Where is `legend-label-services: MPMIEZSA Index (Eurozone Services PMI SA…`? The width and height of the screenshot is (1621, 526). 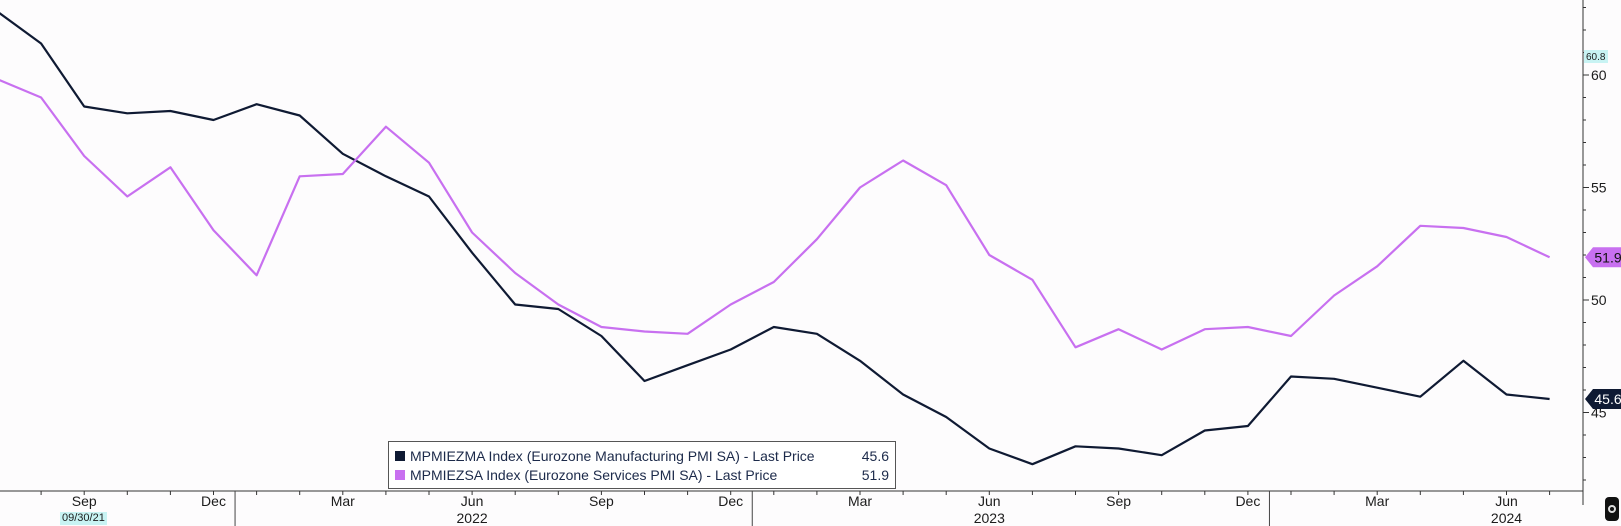
legend-label-services: MPMIEZSA Index (Eurozone Services PMI SA… is located at coordinates (594, 474).